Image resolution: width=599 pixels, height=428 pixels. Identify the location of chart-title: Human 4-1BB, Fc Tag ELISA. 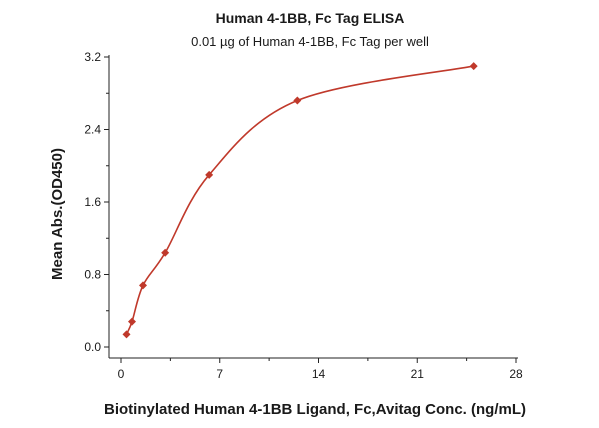
(310, 18).